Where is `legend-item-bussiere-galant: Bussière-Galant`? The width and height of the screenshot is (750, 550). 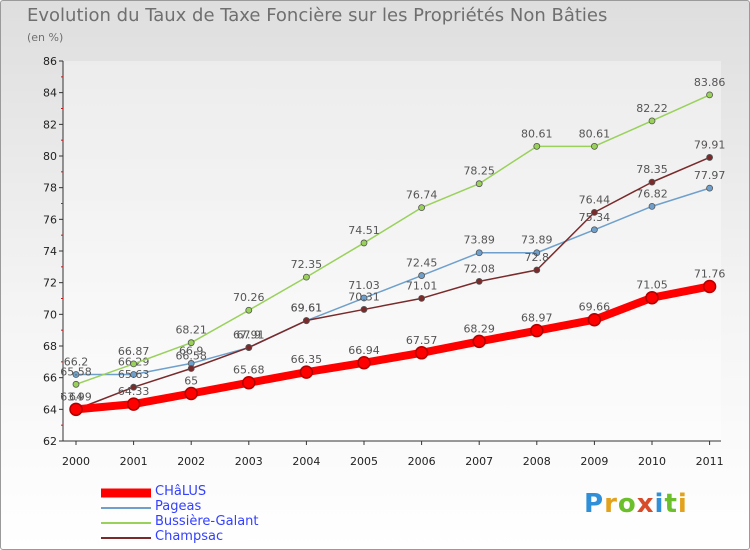 legend-item-bussiere-galant: Bussière-Galant is located at coordinates (231, 522).